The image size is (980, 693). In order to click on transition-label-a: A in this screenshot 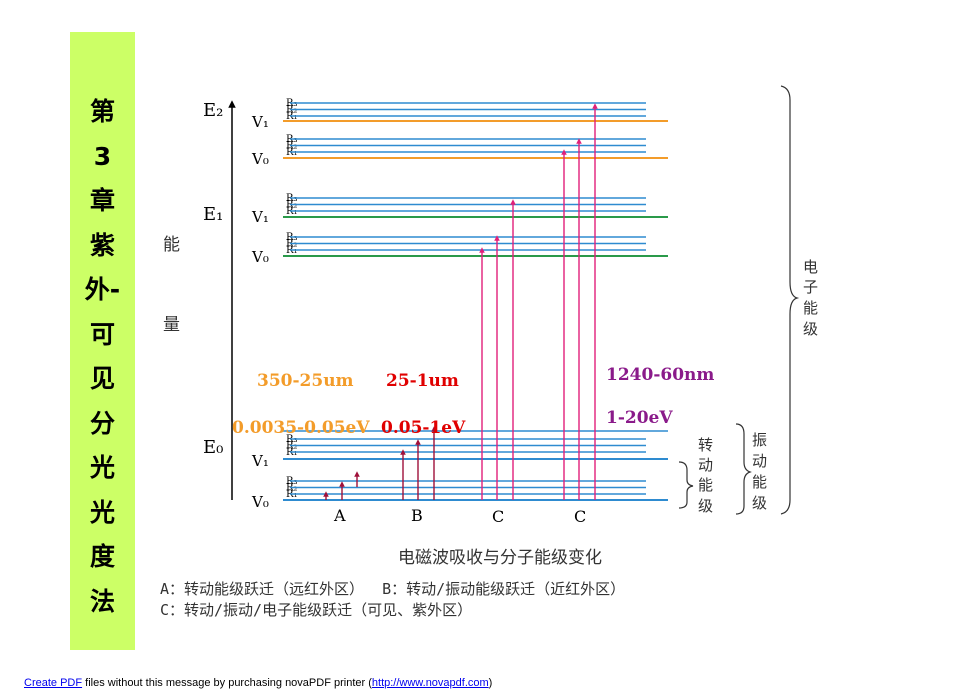, I will do `click(339, 515)`.